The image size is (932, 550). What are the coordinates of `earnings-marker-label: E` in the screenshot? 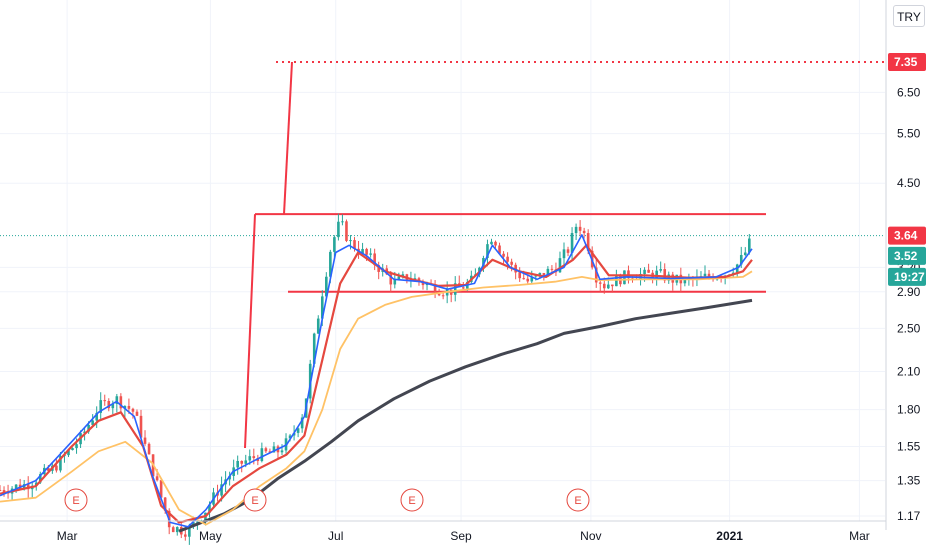 It's located at (577, 501).